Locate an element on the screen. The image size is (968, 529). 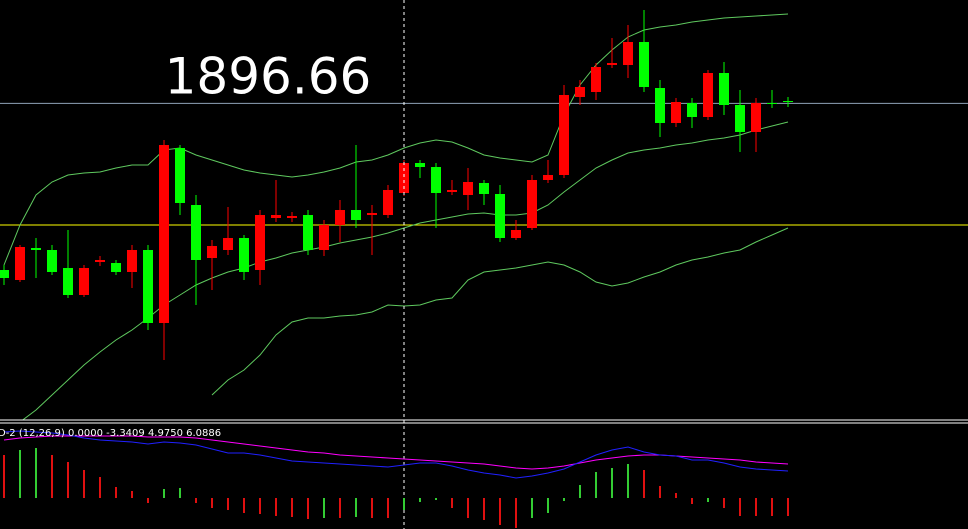
price-label: 1896.66 is located at coordinates (268, 77).